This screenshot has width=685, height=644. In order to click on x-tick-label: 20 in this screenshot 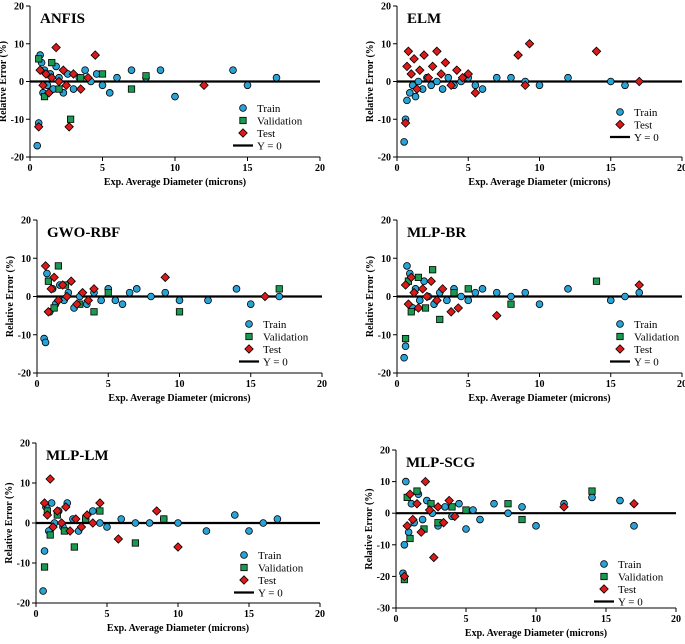, I will do `click(320, 614)`.